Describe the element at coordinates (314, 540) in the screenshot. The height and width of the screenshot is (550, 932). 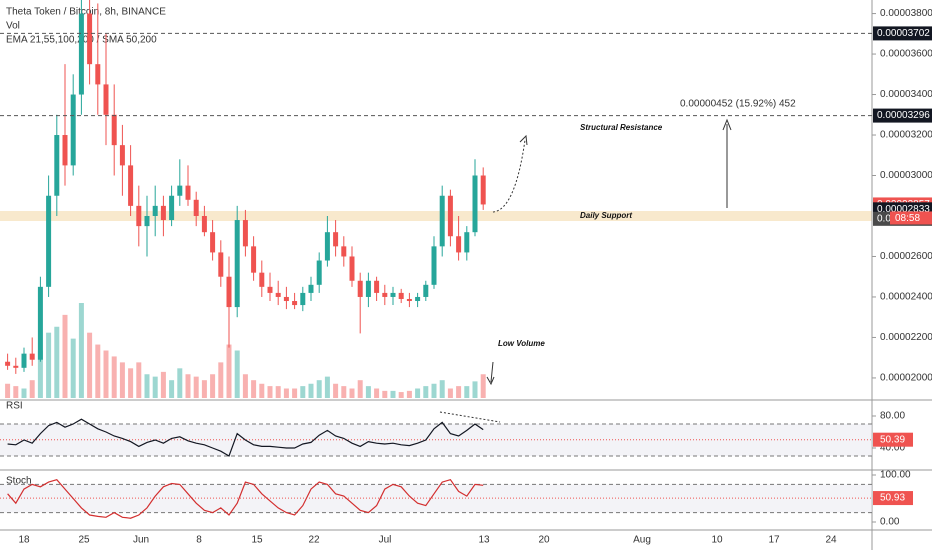
I see `x-tick-label: 22` at that location.